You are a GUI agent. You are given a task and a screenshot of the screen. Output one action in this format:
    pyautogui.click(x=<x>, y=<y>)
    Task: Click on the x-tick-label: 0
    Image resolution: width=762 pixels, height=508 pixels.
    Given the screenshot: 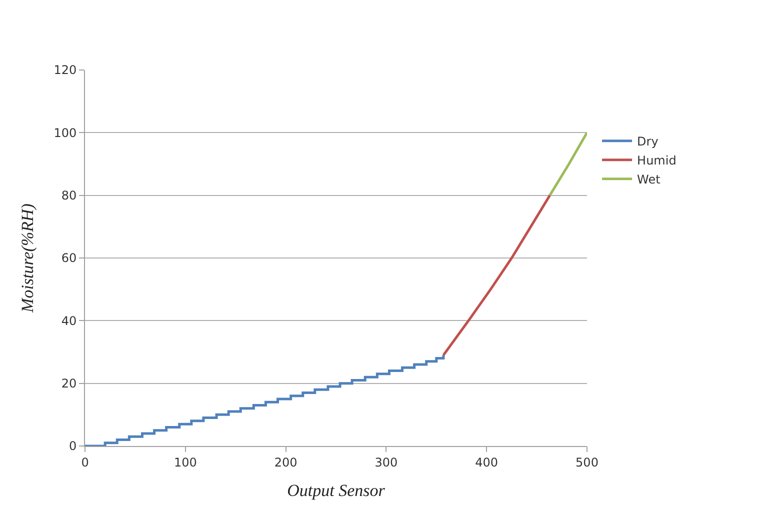 What is the action you would take?
    pyautogui.click(x=85, y=462)
    